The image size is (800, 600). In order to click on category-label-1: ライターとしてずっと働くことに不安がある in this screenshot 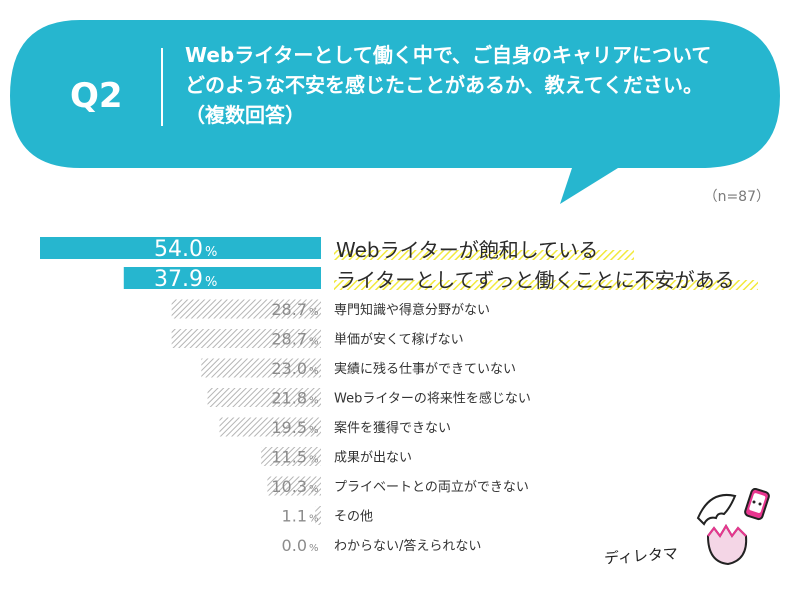, I will do `click(535, 280)`.